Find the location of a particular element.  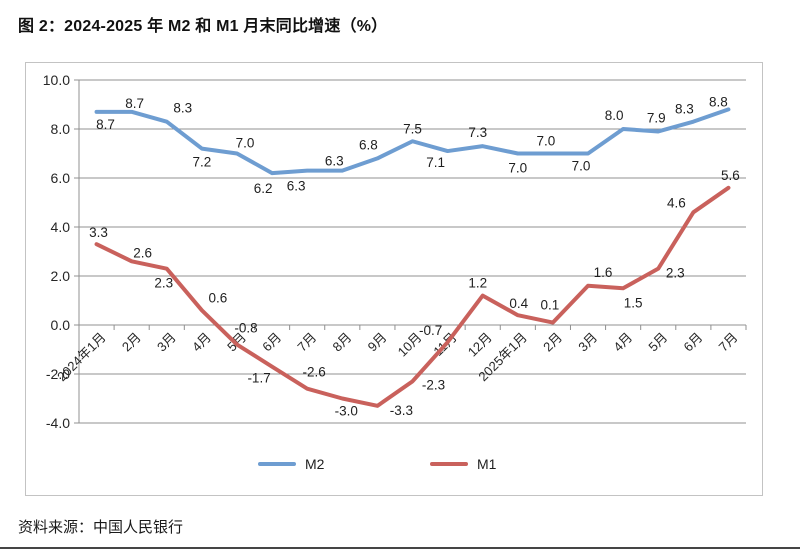

y-axis-label: 2.0 is located at coordinates (61, 276).